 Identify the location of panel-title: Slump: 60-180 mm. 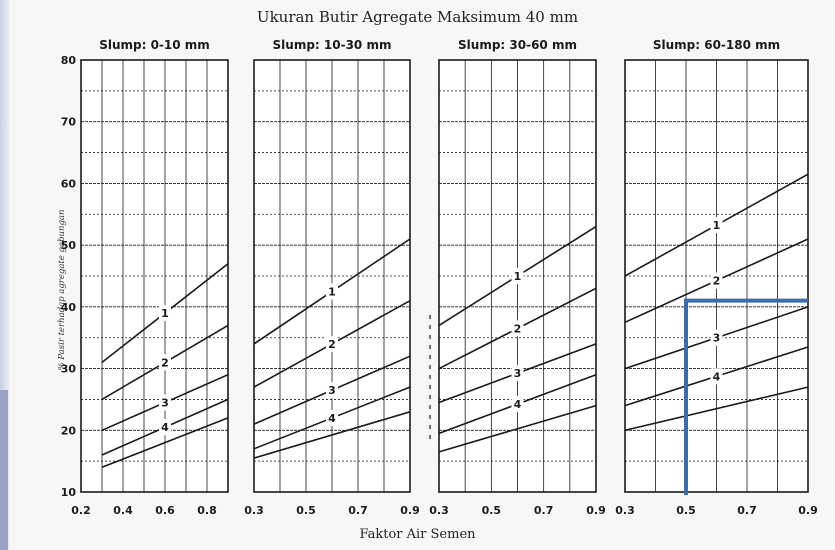
(716, 45).